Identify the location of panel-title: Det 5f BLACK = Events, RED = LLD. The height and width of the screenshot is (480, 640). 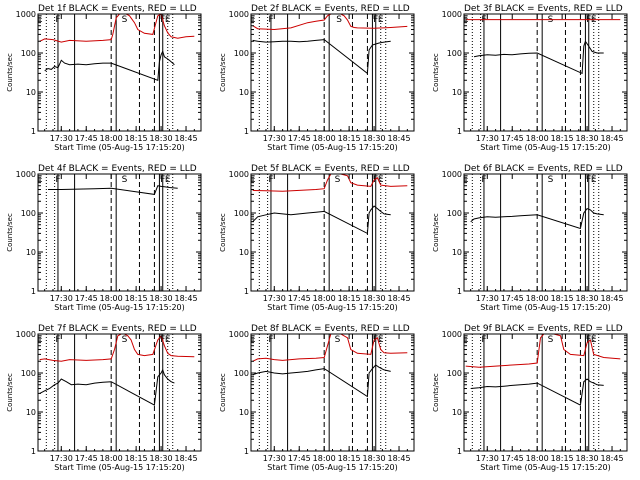
(330, 169).